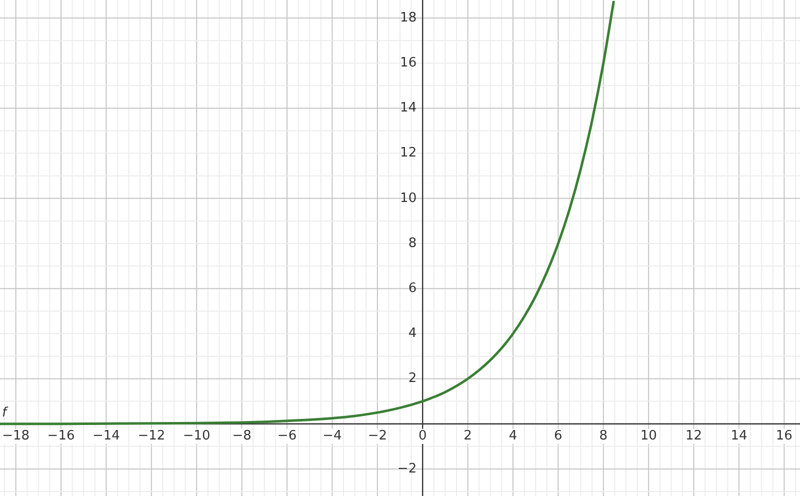  Describe the element at coordinates (5, 413) in the screenshot. I see `series-label: f` at that location.